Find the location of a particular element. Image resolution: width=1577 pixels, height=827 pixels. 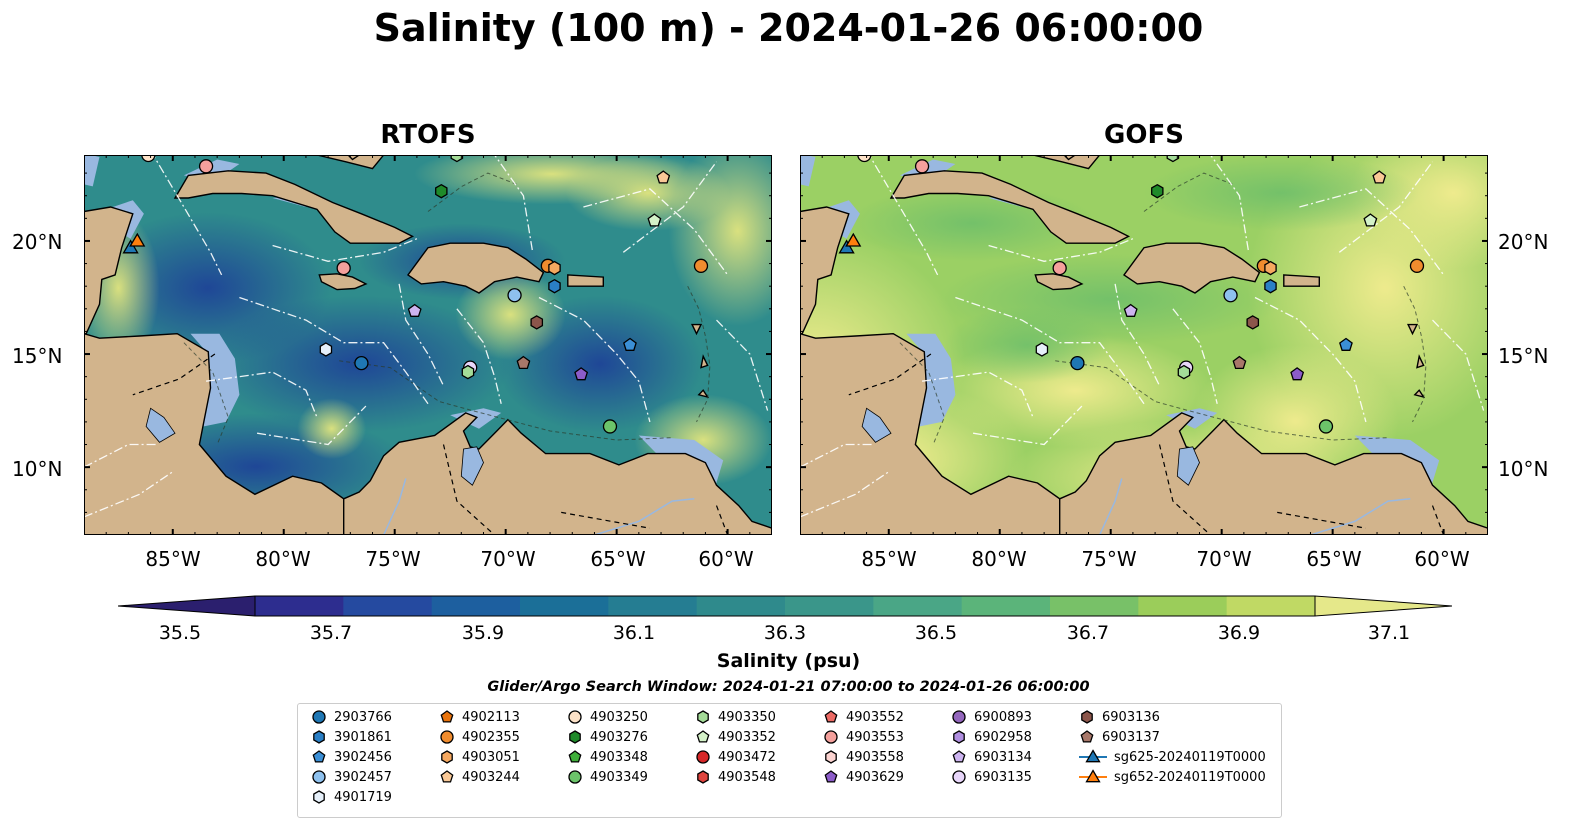

legend-label: 4901719 is located at coordinates (363, 797).